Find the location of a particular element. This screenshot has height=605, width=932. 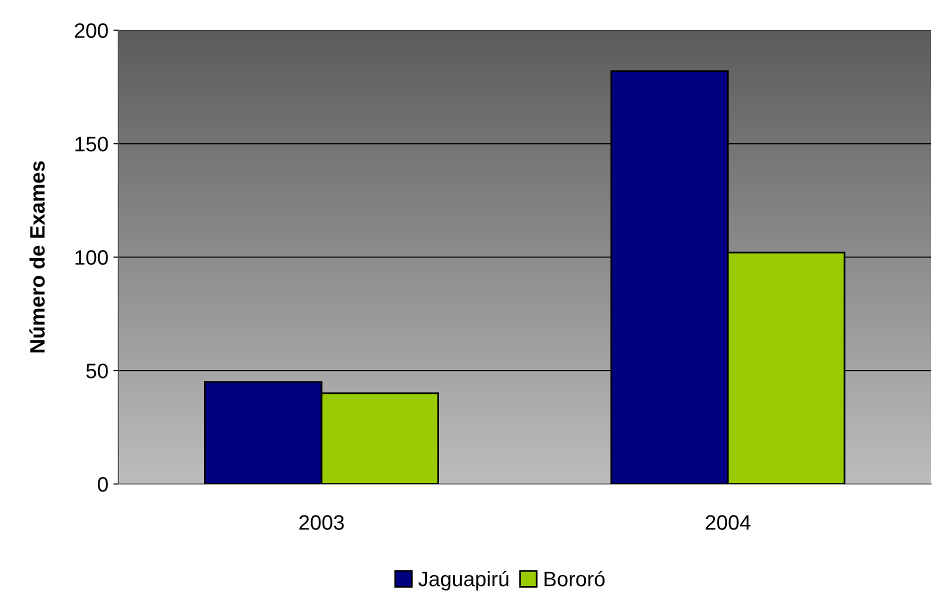

x-tick-label: 2004 is located at coordinates (728, 522).